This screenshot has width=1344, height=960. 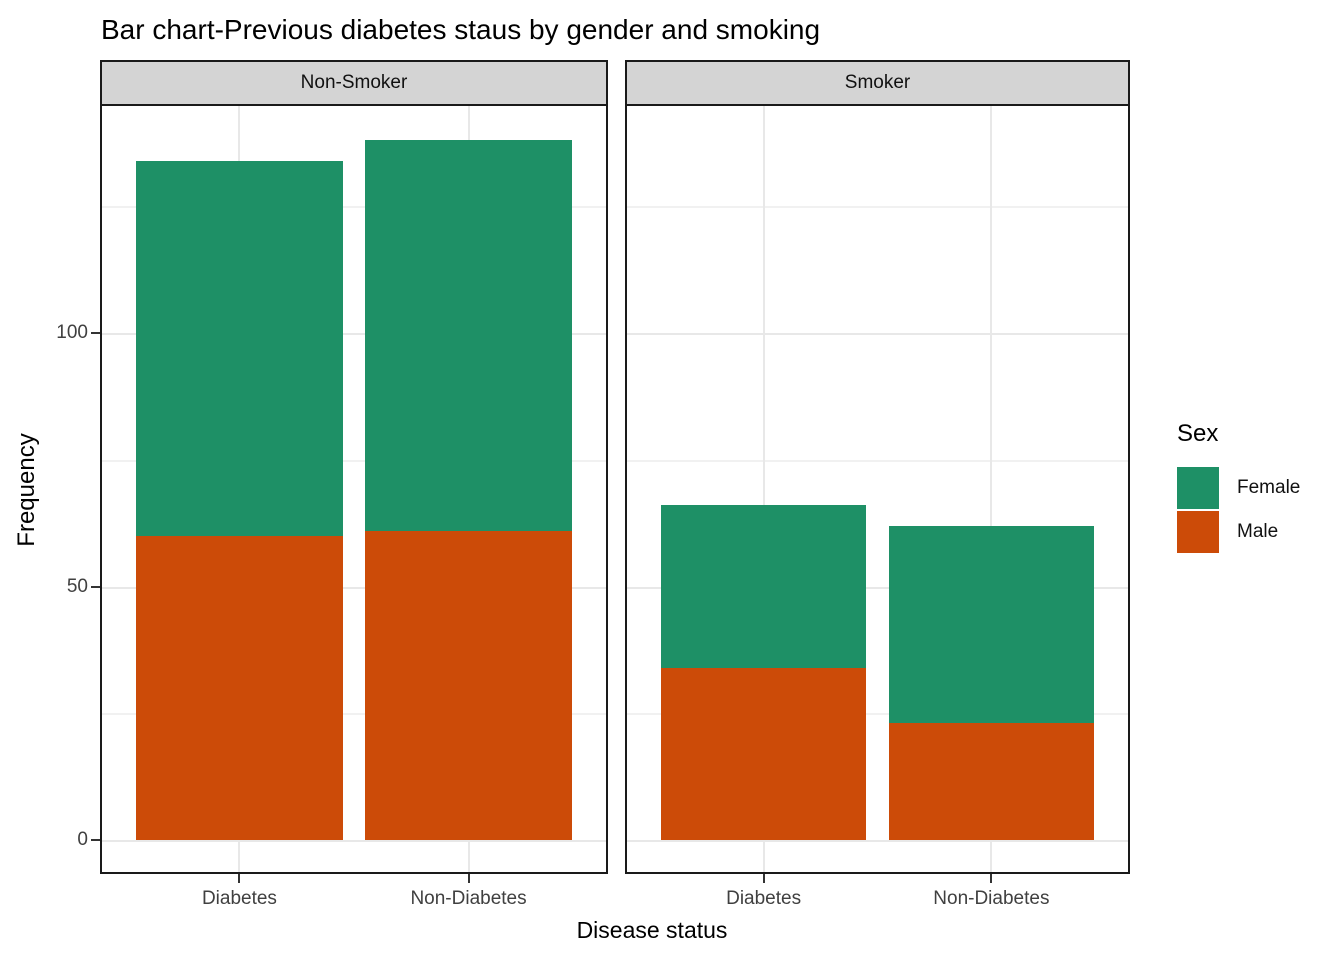 I want to click on y-tick-label: 50, so click(x=77, y=586).